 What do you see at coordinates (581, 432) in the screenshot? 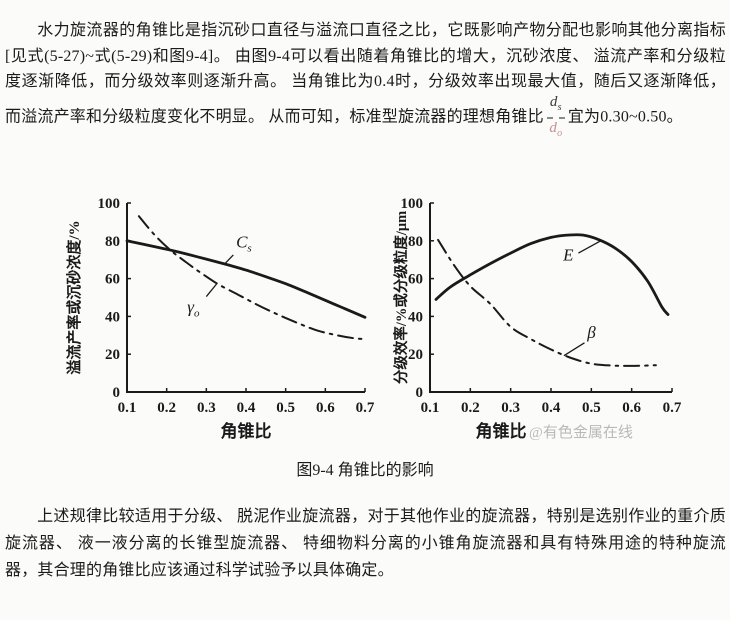
I see `watermark-text: @有色金属在线` at bounding box center [581, 432].